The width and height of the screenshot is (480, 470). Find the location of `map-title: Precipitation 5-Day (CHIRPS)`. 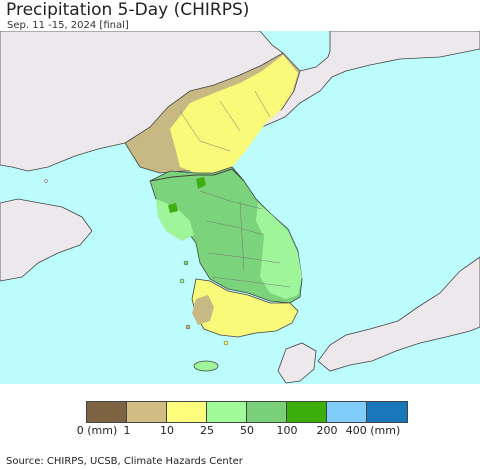

map-title: Precipitation 5-Day (CHIRPS) is located at coordinates (128, 10).